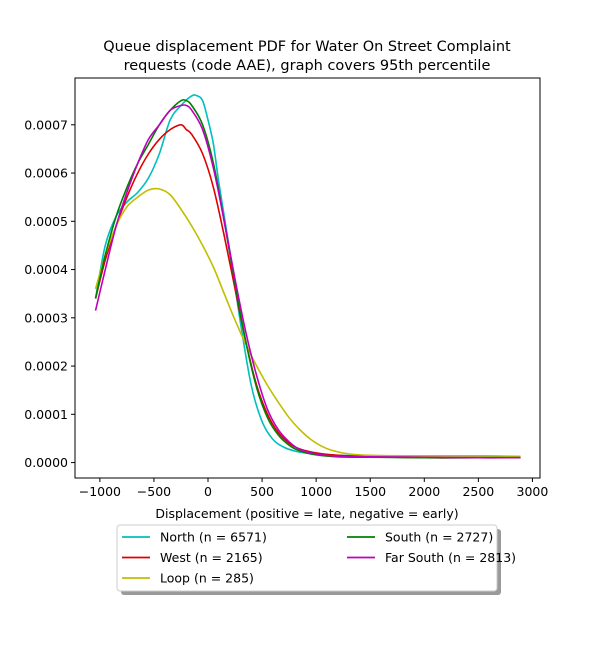 The image size is (600, 650). I want to click on x-tick-label: 500, so click(262, 491).